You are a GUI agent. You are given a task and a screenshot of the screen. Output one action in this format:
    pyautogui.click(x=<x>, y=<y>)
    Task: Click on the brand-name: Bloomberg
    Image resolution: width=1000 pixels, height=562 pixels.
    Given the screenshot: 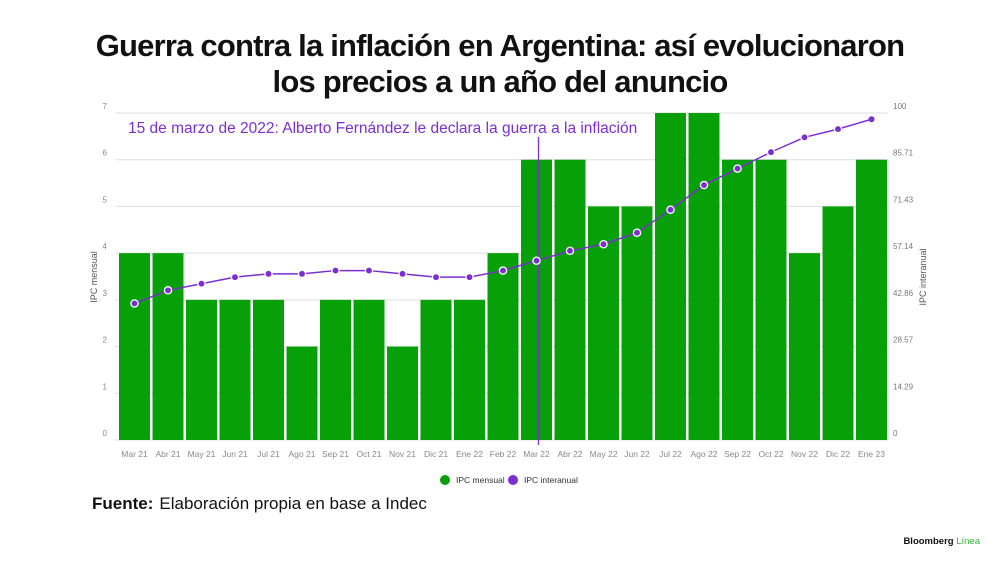 What is the action you would take?
    pyautogui.click(x=928, y=541)
    